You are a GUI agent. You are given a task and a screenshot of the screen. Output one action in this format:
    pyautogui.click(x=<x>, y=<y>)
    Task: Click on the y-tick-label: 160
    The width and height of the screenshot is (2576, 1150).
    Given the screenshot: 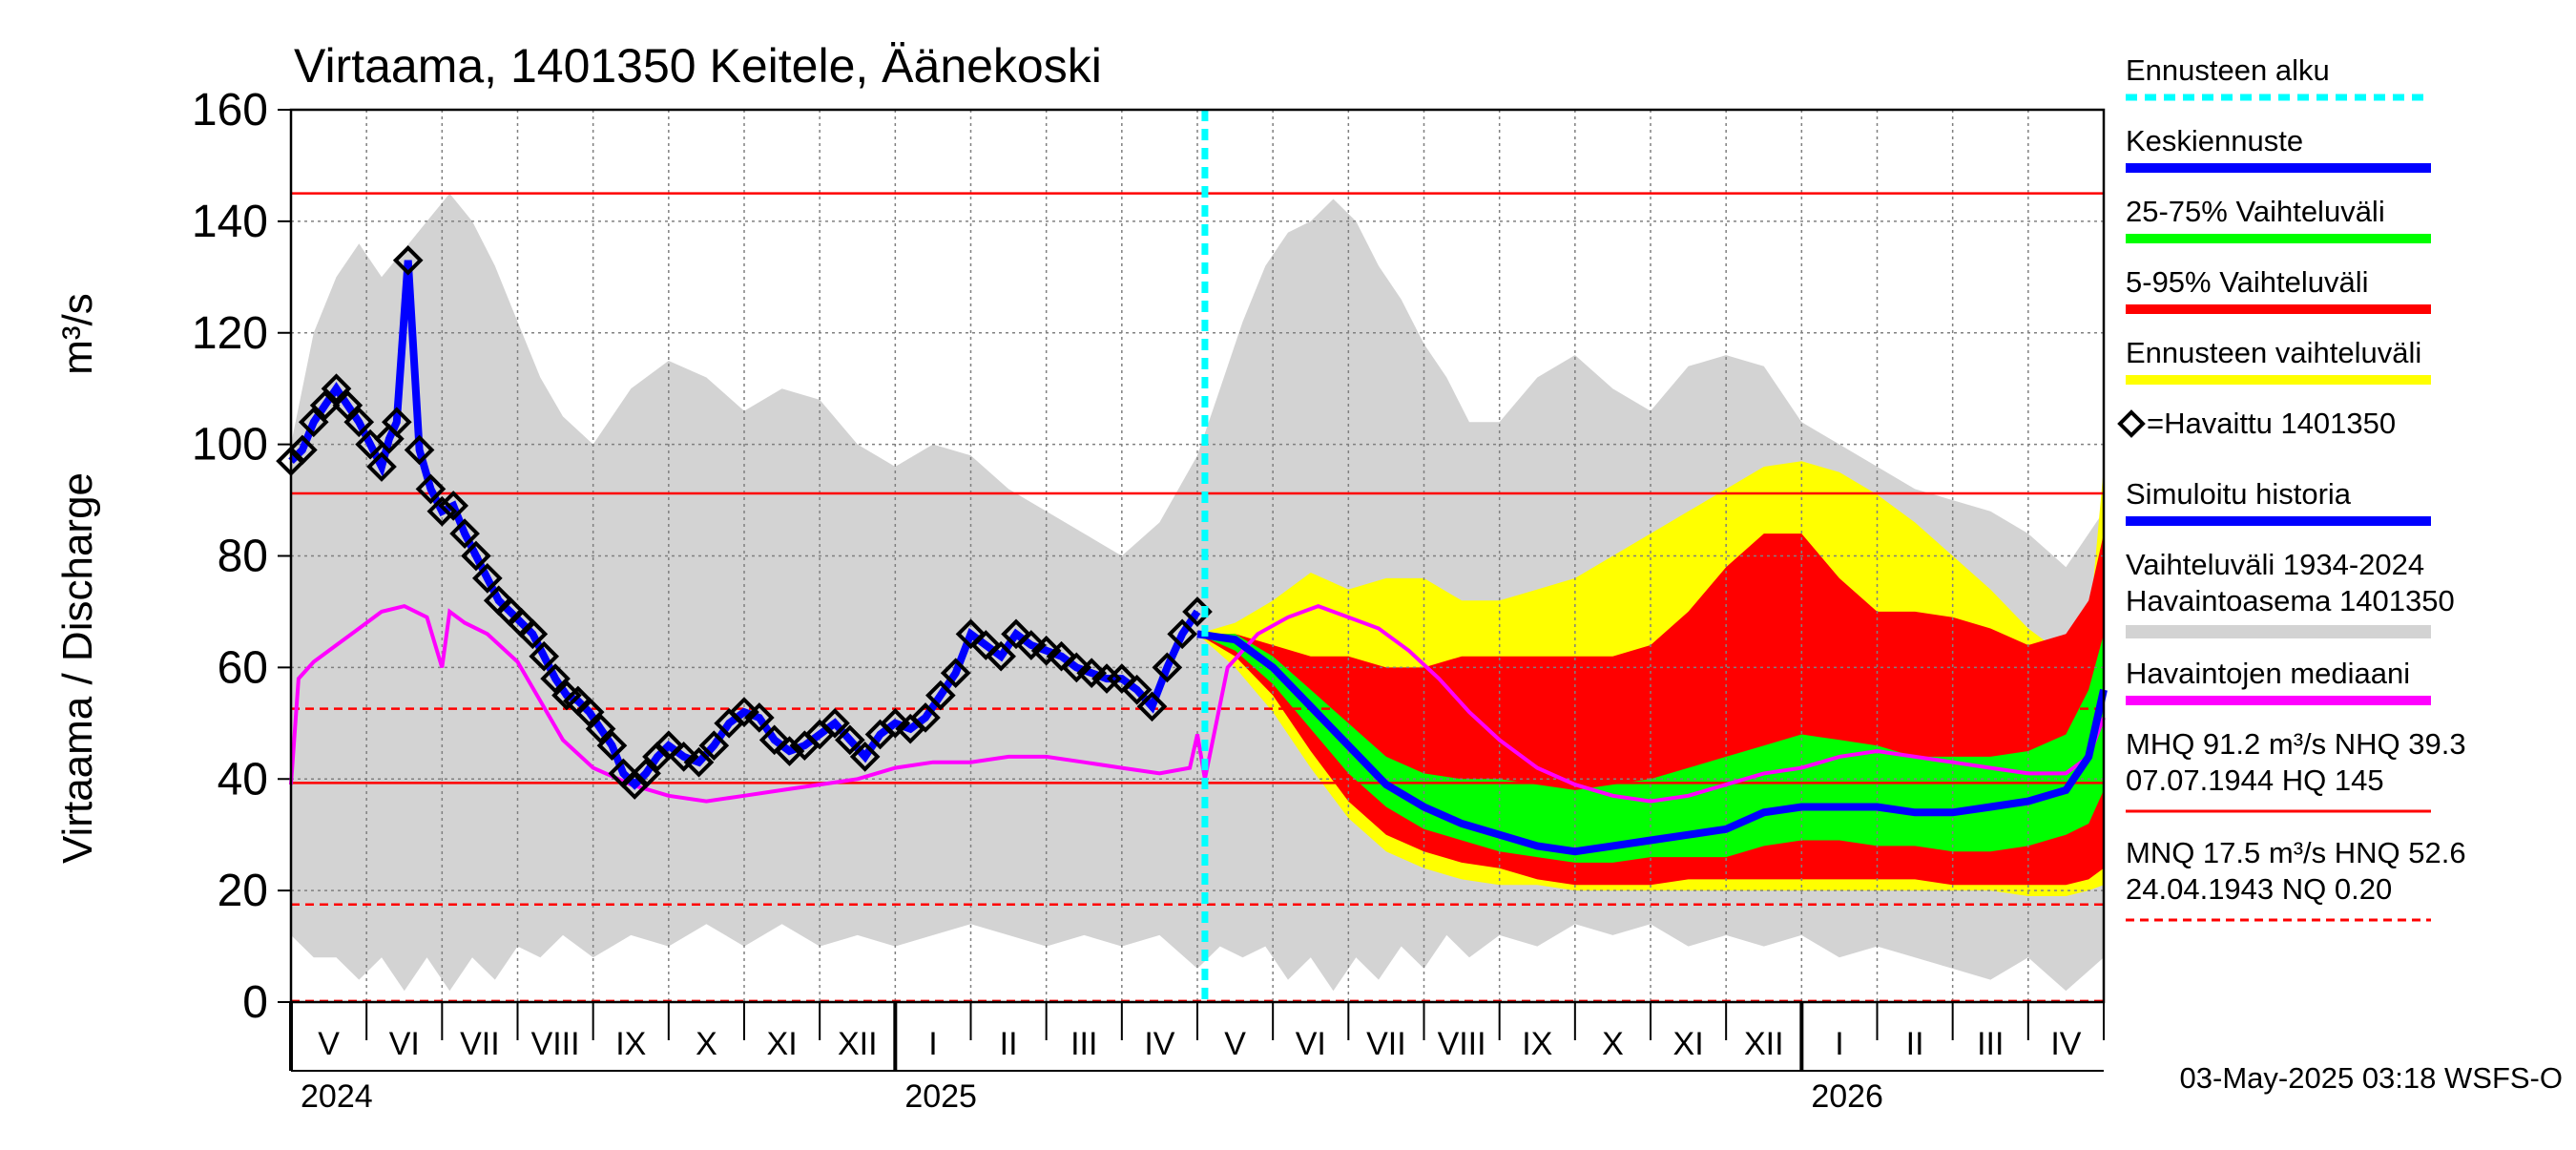 What is the action you would take?
    pyautogui.click(x=230, y=110)
    